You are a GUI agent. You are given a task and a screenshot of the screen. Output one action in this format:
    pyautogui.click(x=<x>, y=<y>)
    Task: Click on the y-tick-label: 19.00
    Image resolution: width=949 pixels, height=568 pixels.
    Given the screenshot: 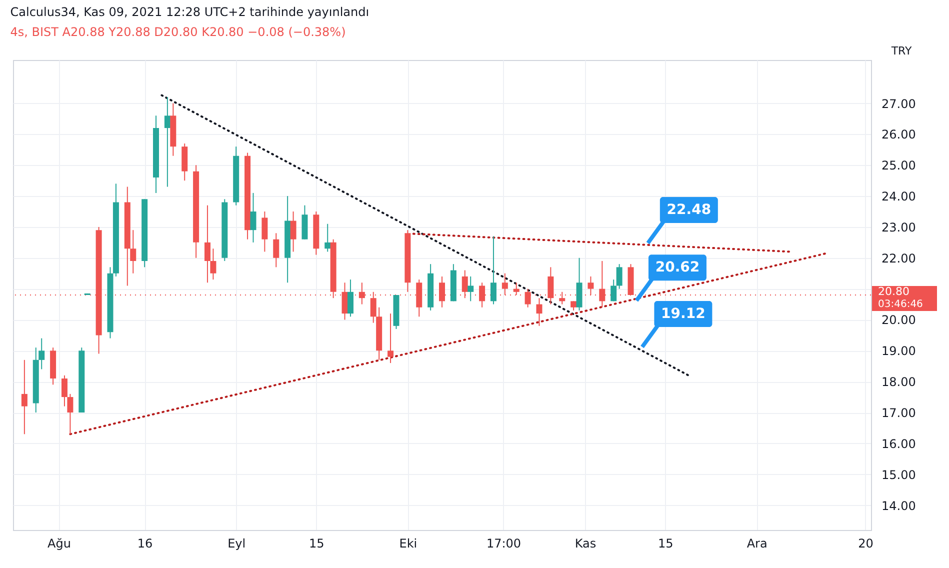 What is the action you would take?
    pyautogui.click(x=899, y=351)
    